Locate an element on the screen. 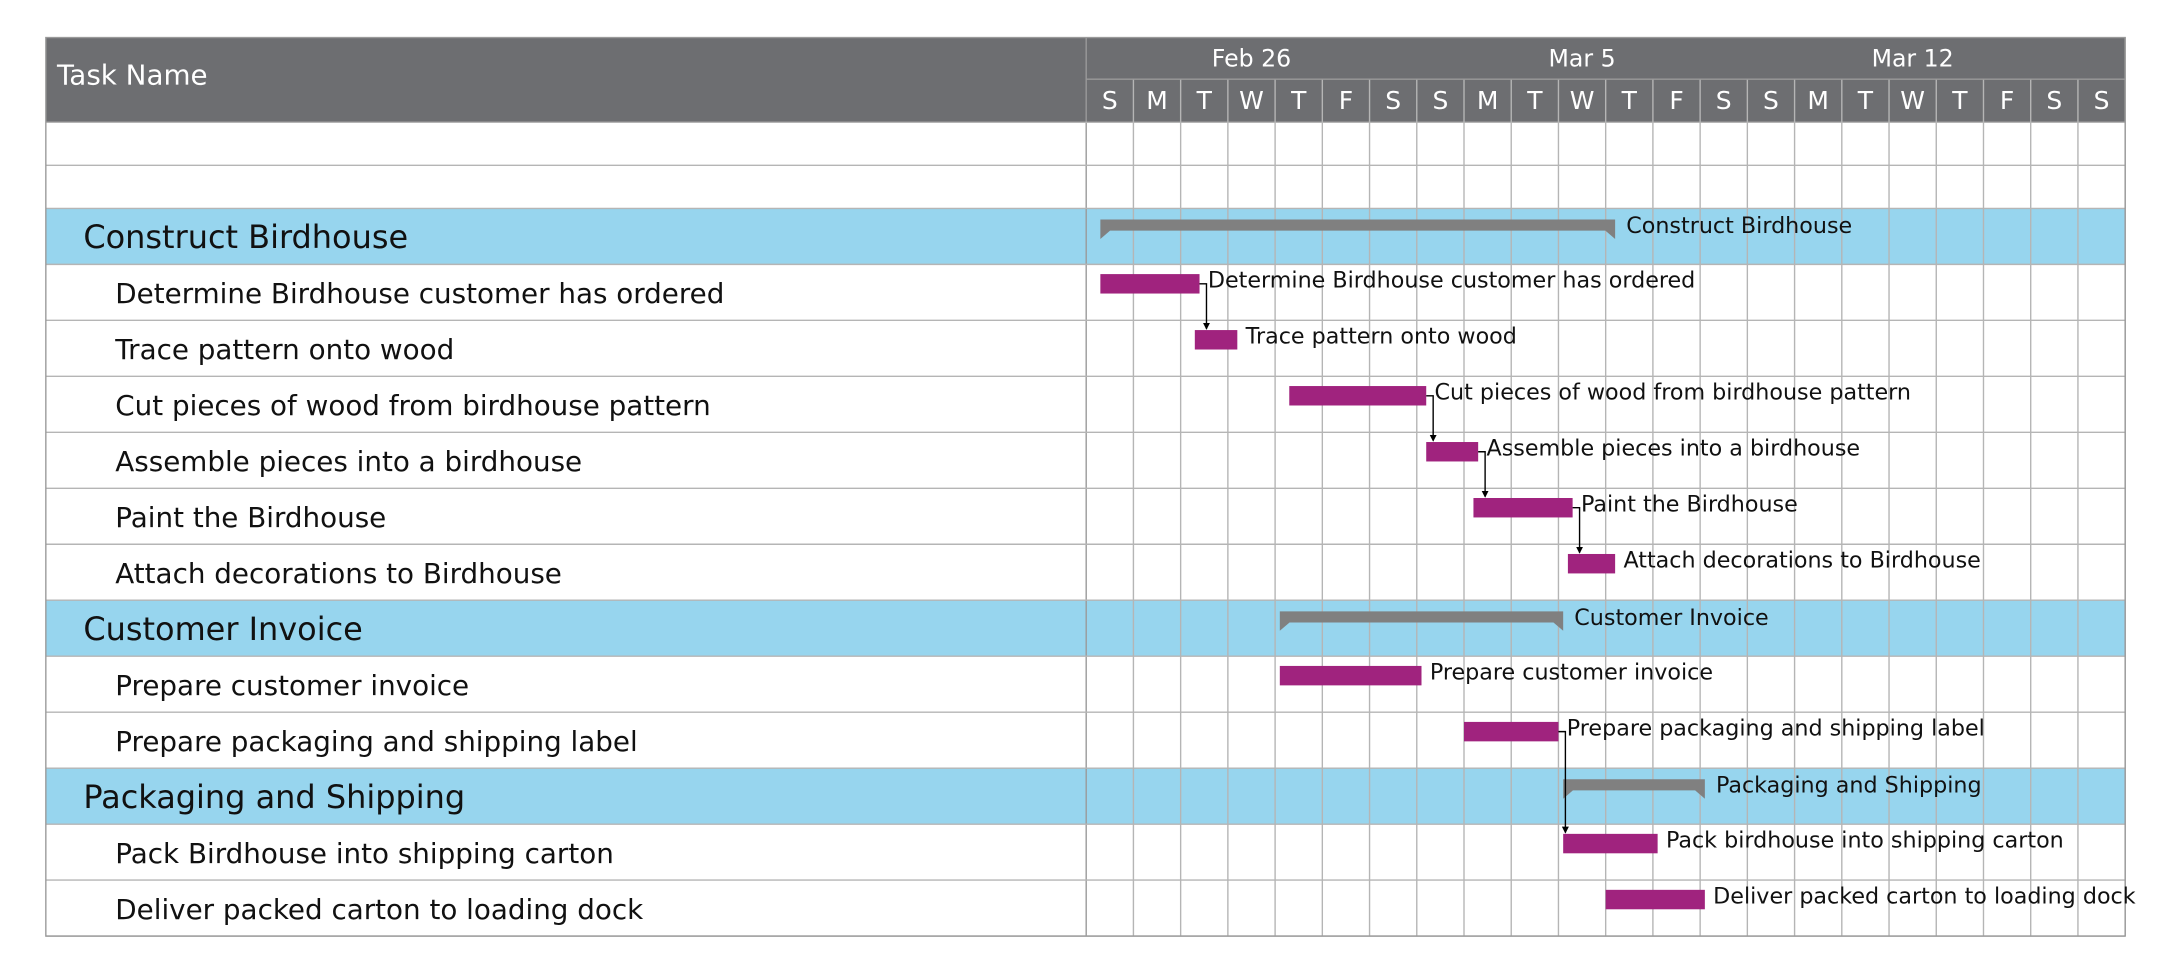 This screenshot has width=2171, height=976. task-name: Paint the Birdhouse is located at coordinates (250, 517).